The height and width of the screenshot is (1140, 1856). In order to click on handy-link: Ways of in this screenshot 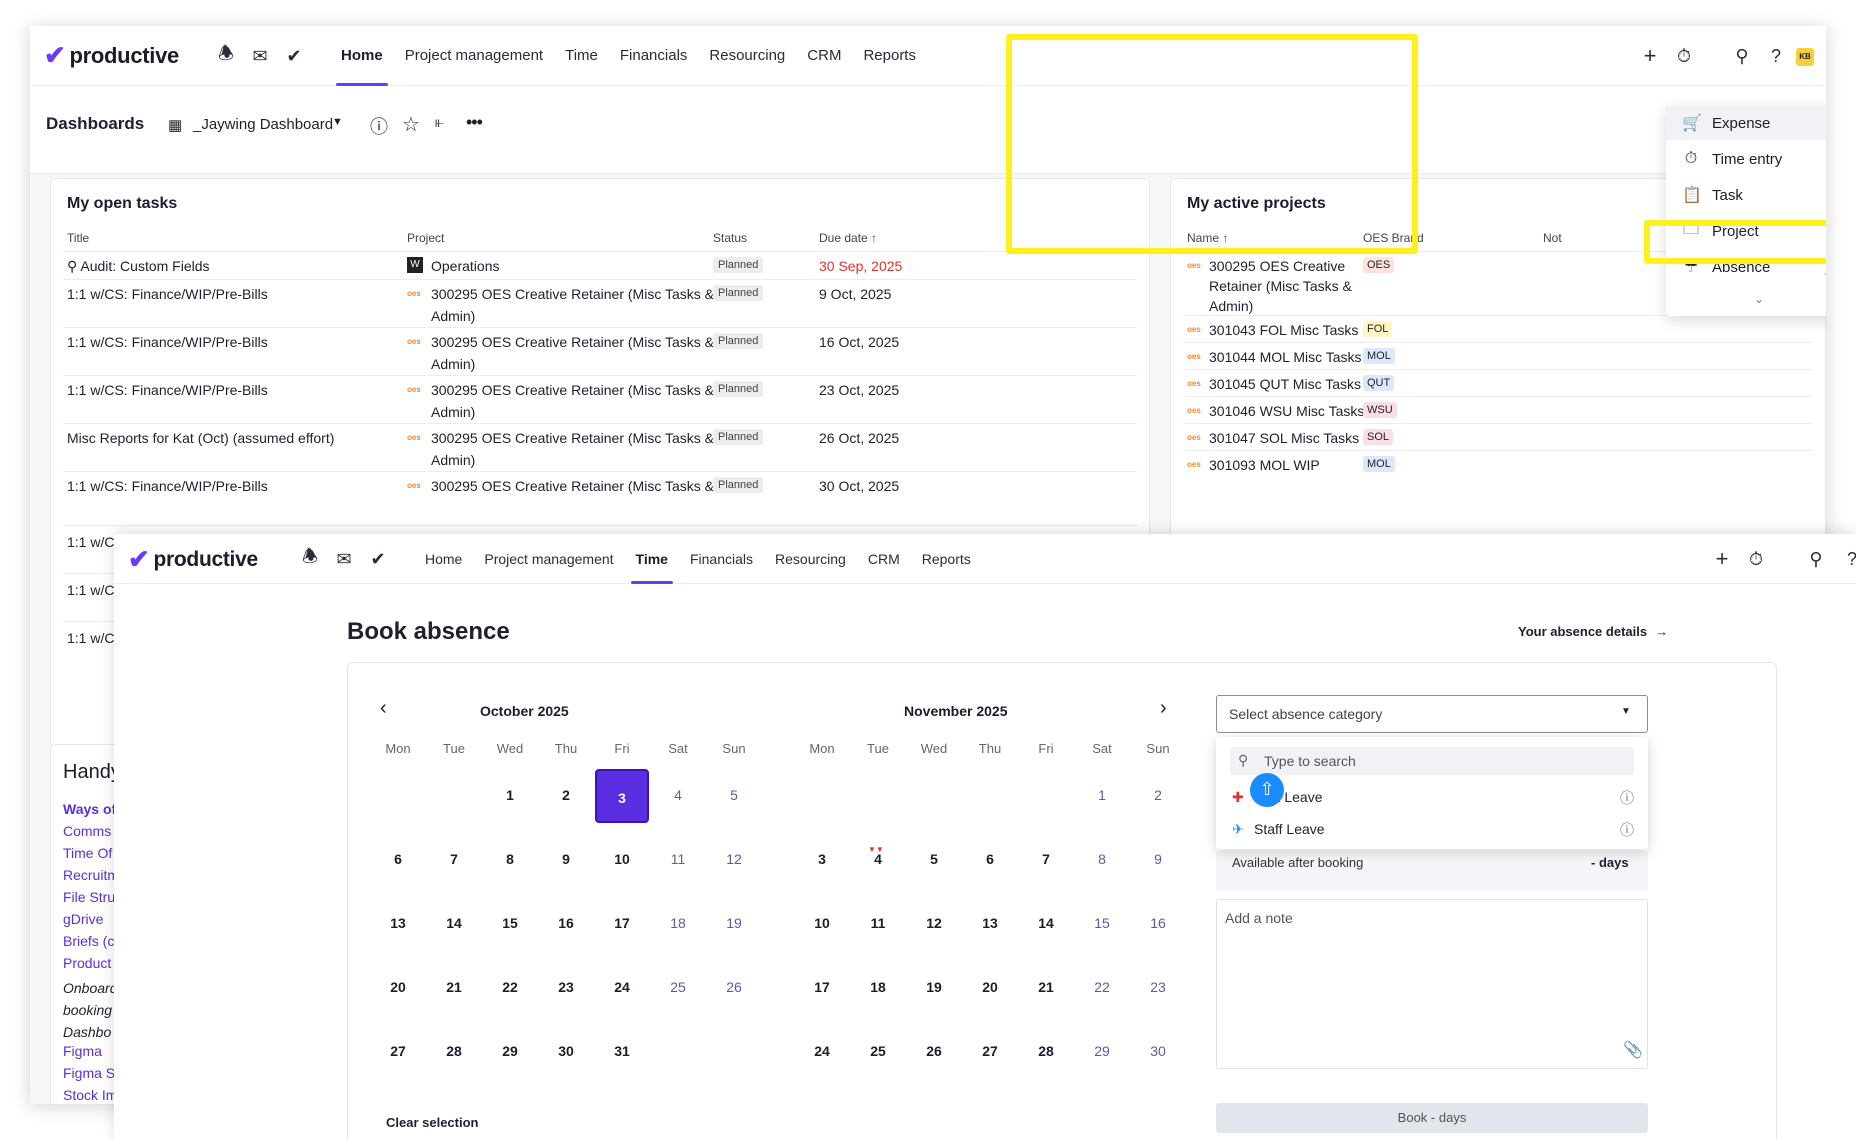, I will do `click(90, 809)`.